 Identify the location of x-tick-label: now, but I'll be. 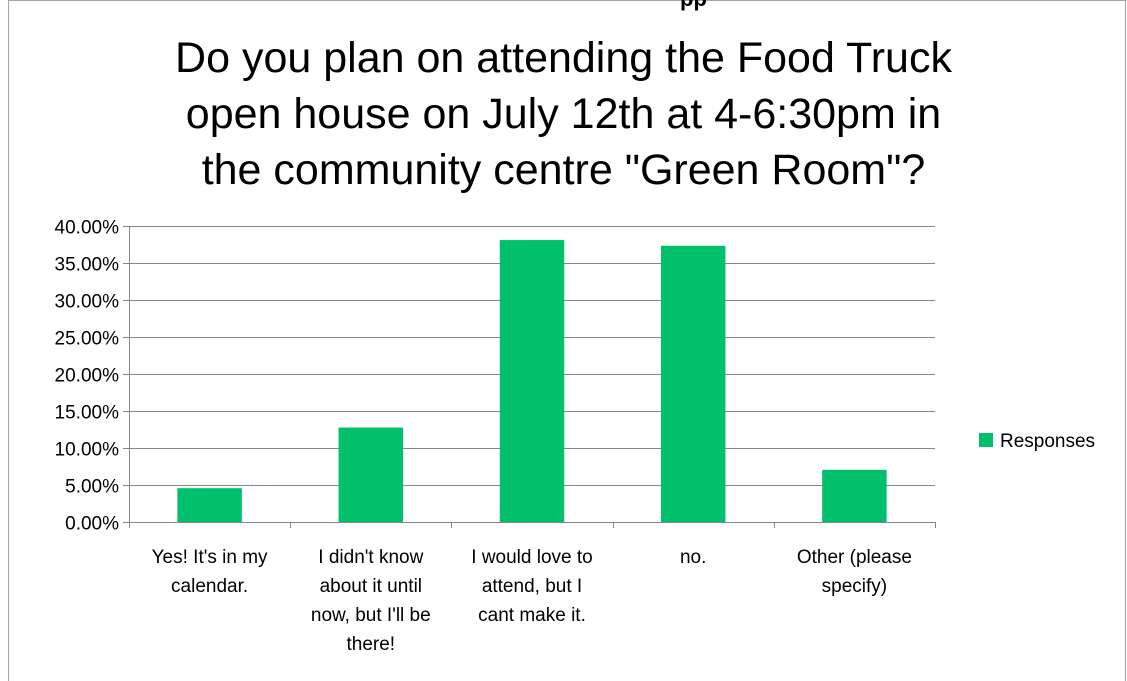
(371, 615).